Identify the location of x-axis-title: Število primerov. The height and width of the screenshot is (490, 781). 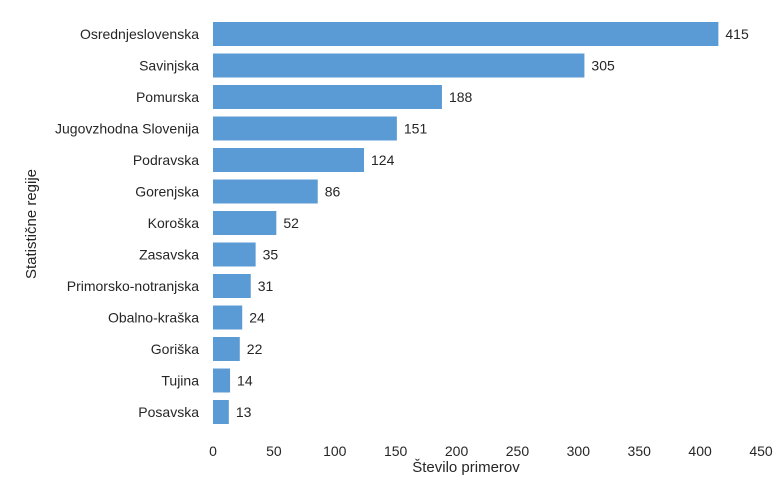
(466, 467).